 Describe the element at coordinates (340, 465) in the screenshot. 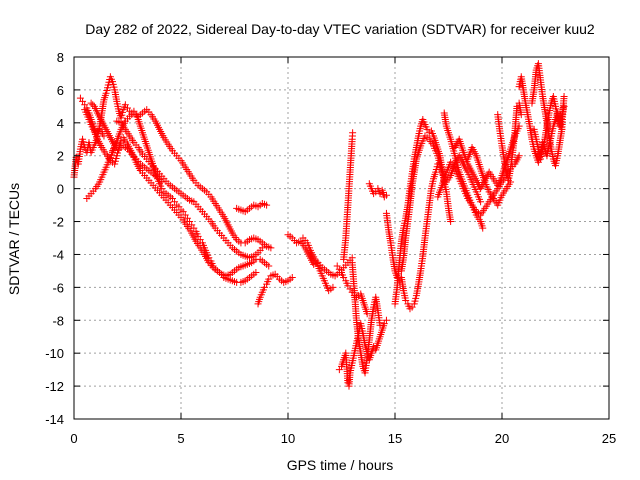

I see `x-axis-label: GPS time / hours` at that location.